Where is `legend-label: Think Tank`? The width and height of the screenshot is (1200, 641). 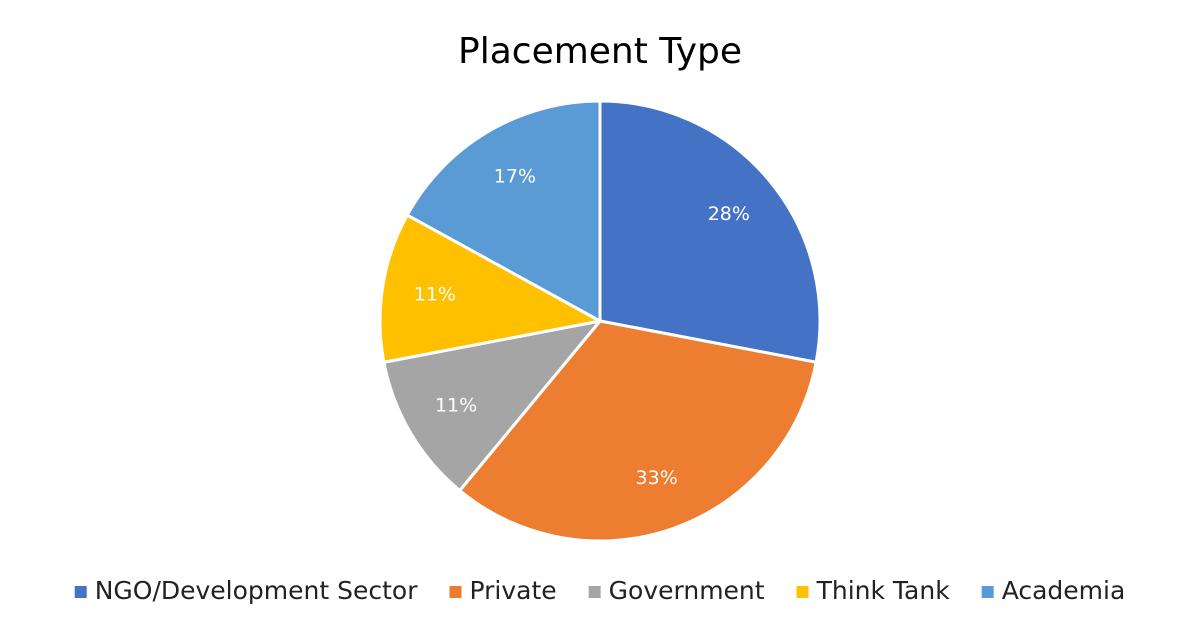
legend-label: Think Tank is located at coordinates (883, 590).